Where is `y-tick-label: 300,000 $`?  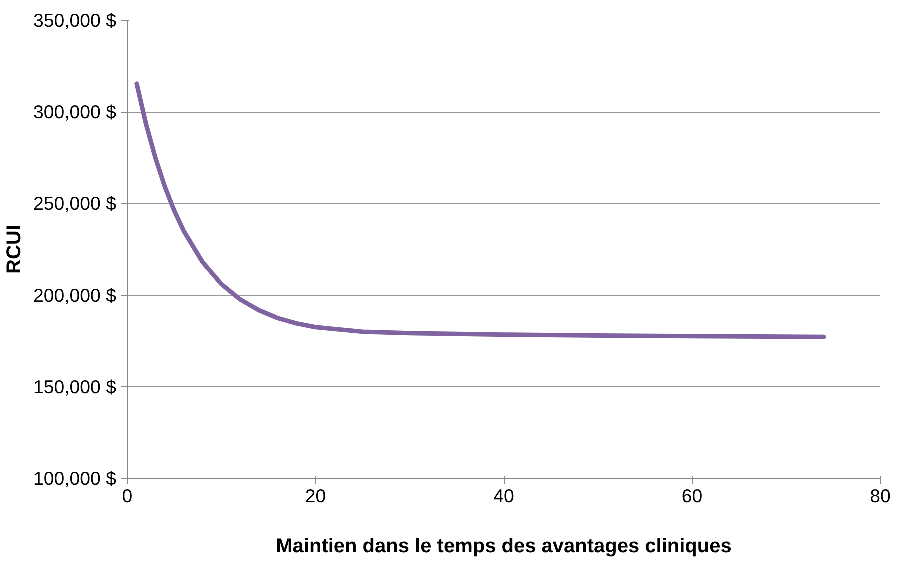 y-tick-label: 300,000 $ is located at coordinates (76, 112).